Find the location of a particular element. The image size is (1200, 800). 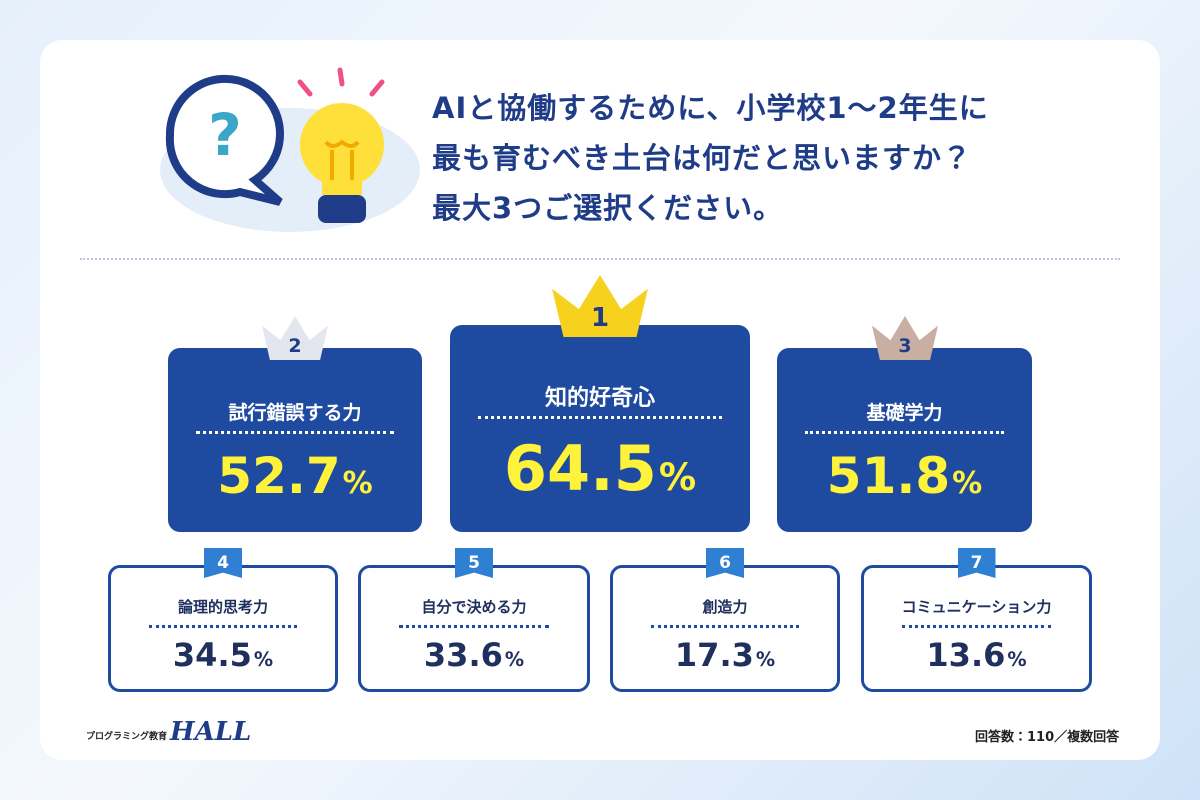

title-line: AIと協働するために、小学校1〜2年生に is located at coordinates (710, 108).